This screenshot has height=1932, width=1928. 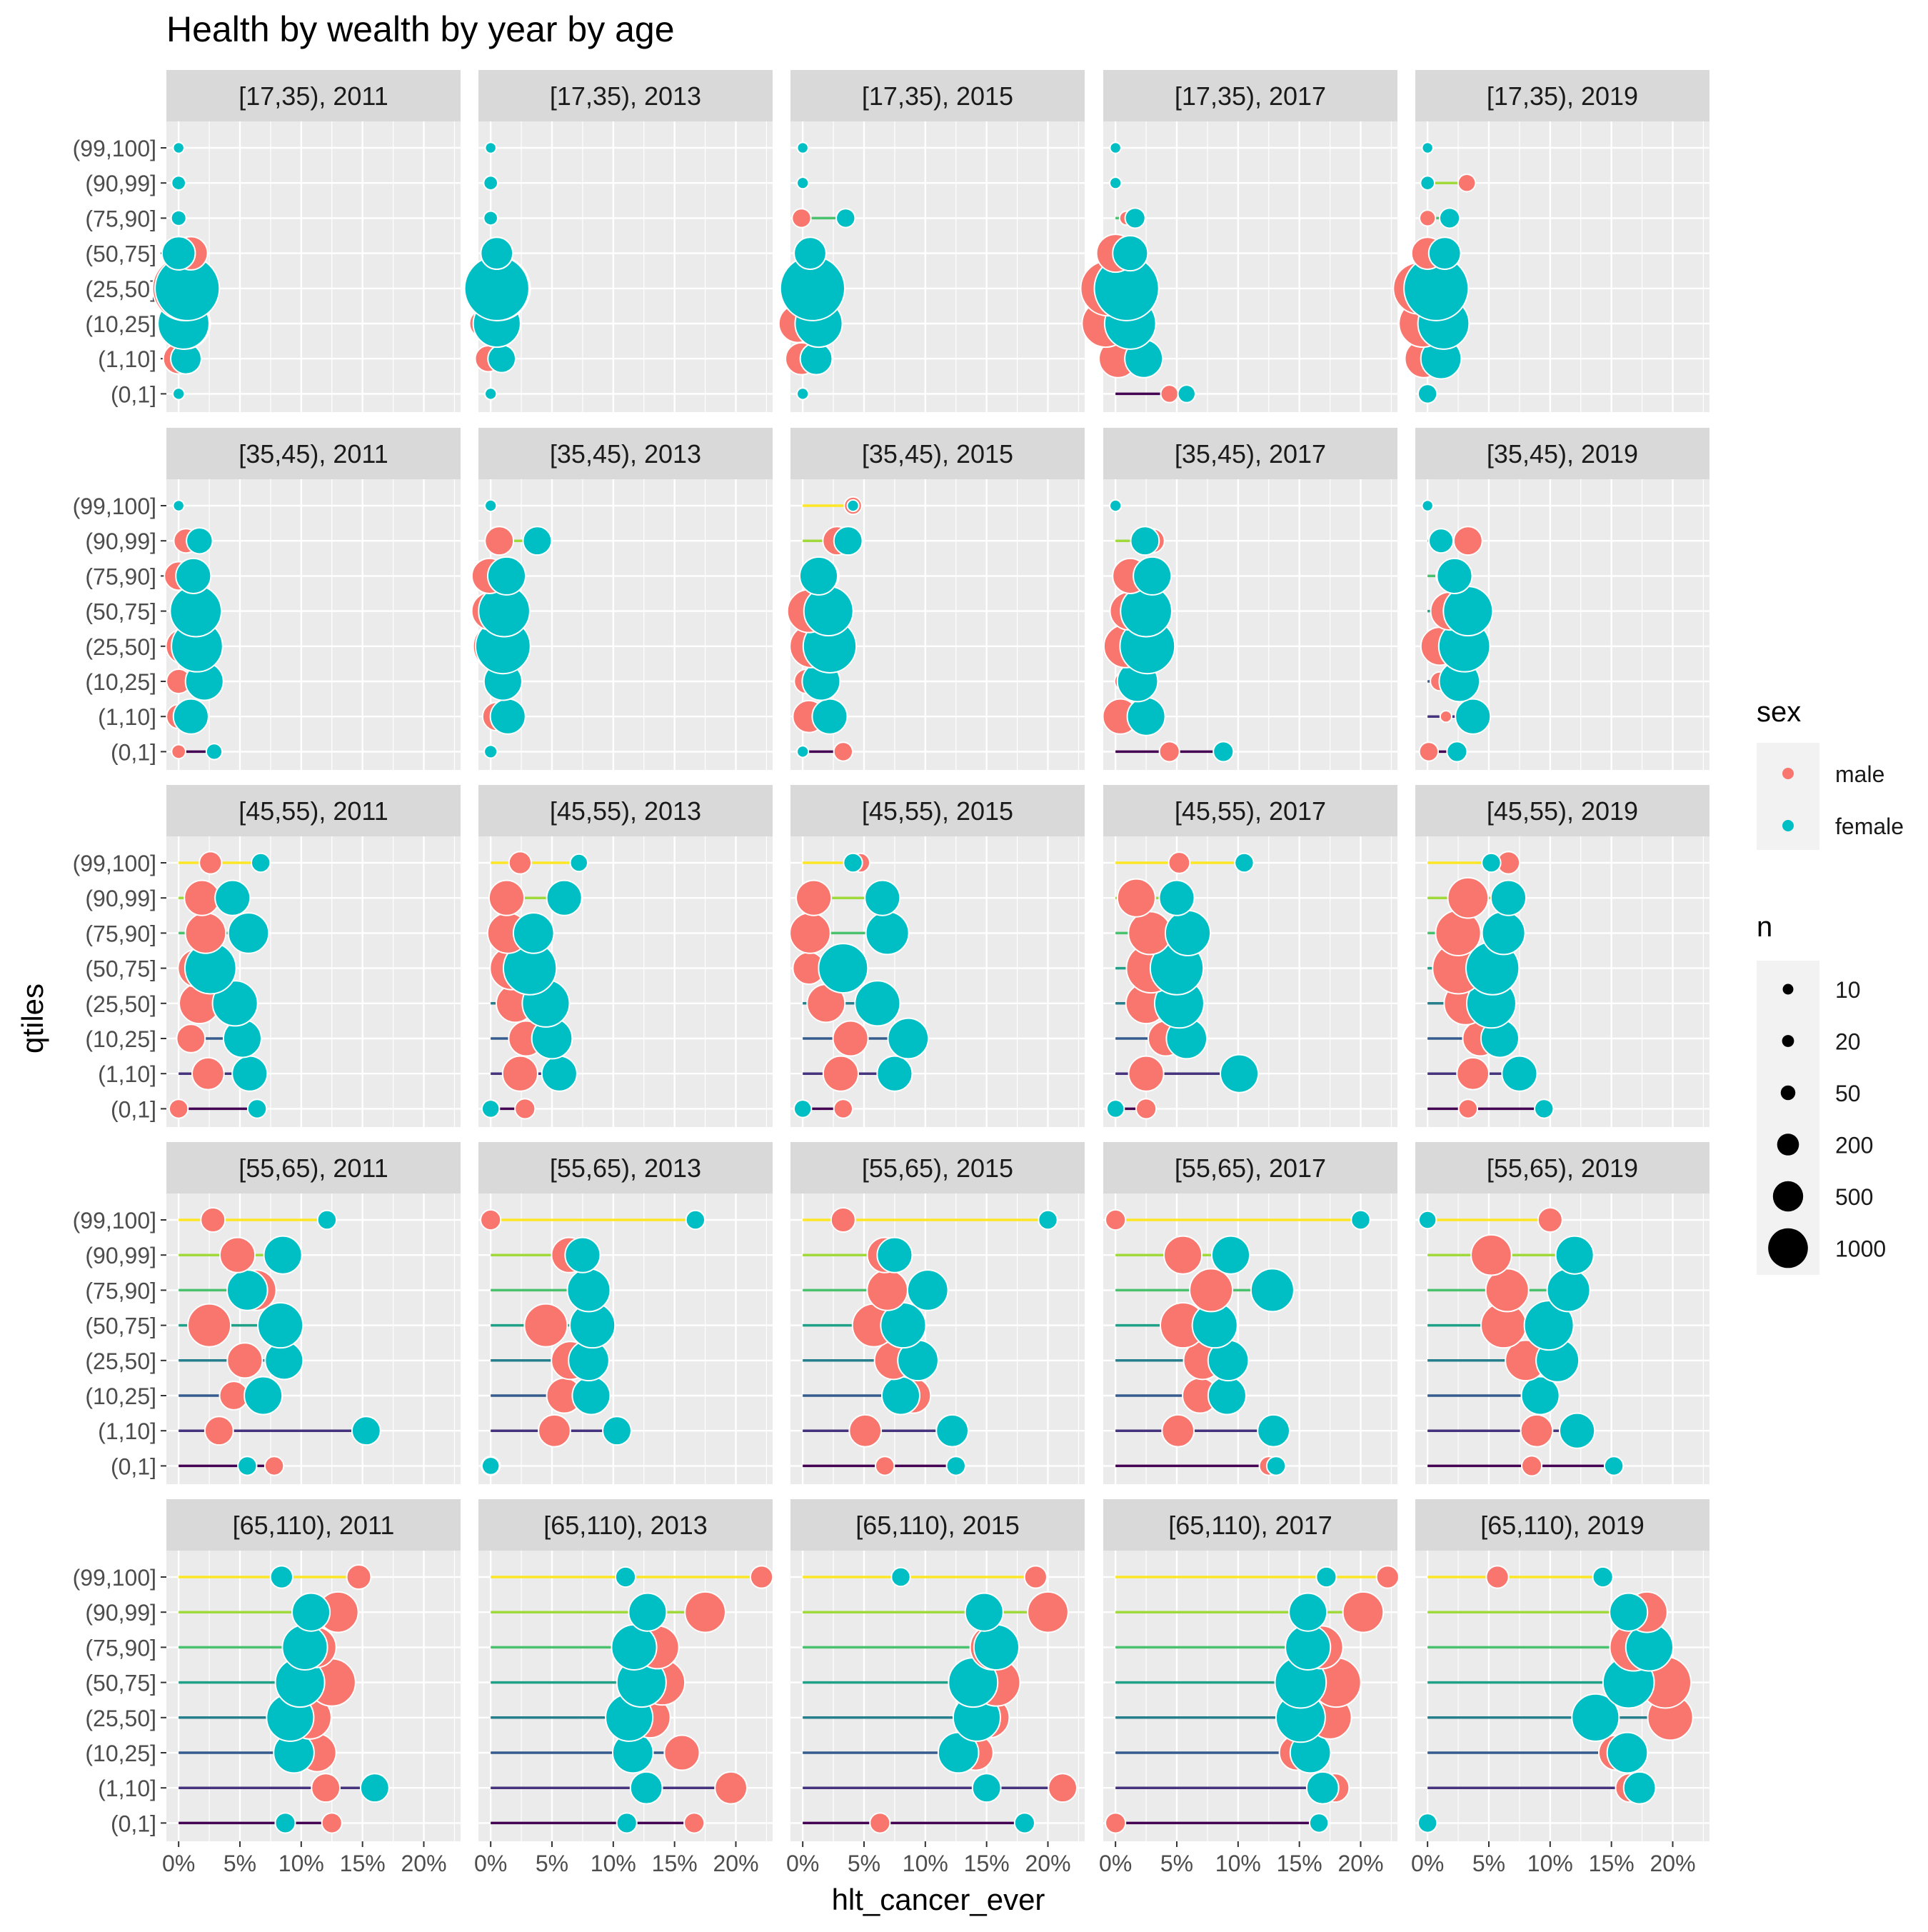 What do you see at coordinates (1299, 1863) in the screenshot?
I see `x-tick-label: 15%` at bounding box center [1299, 1863].